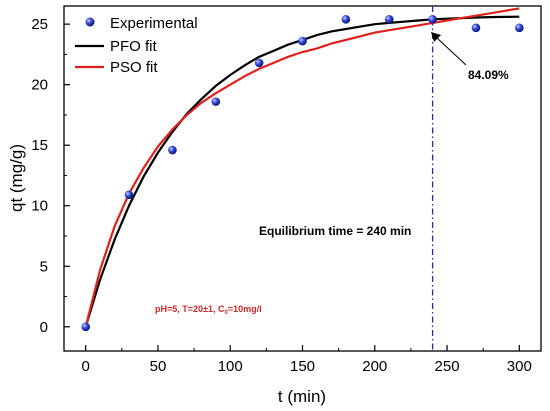 This screenshot has width=550, height=411. Describe the element at coordinates (190, 309) in the screenshot. I see `conditions-main: pH=5, T=20±1, C` at that location.